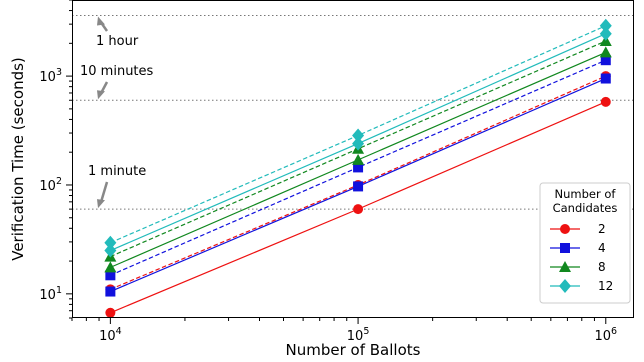 The image size is (644, 362). Describe the element at coordinates (110, 335) in the screenshot. I see `x-tick-label: 10⁴` at that location.